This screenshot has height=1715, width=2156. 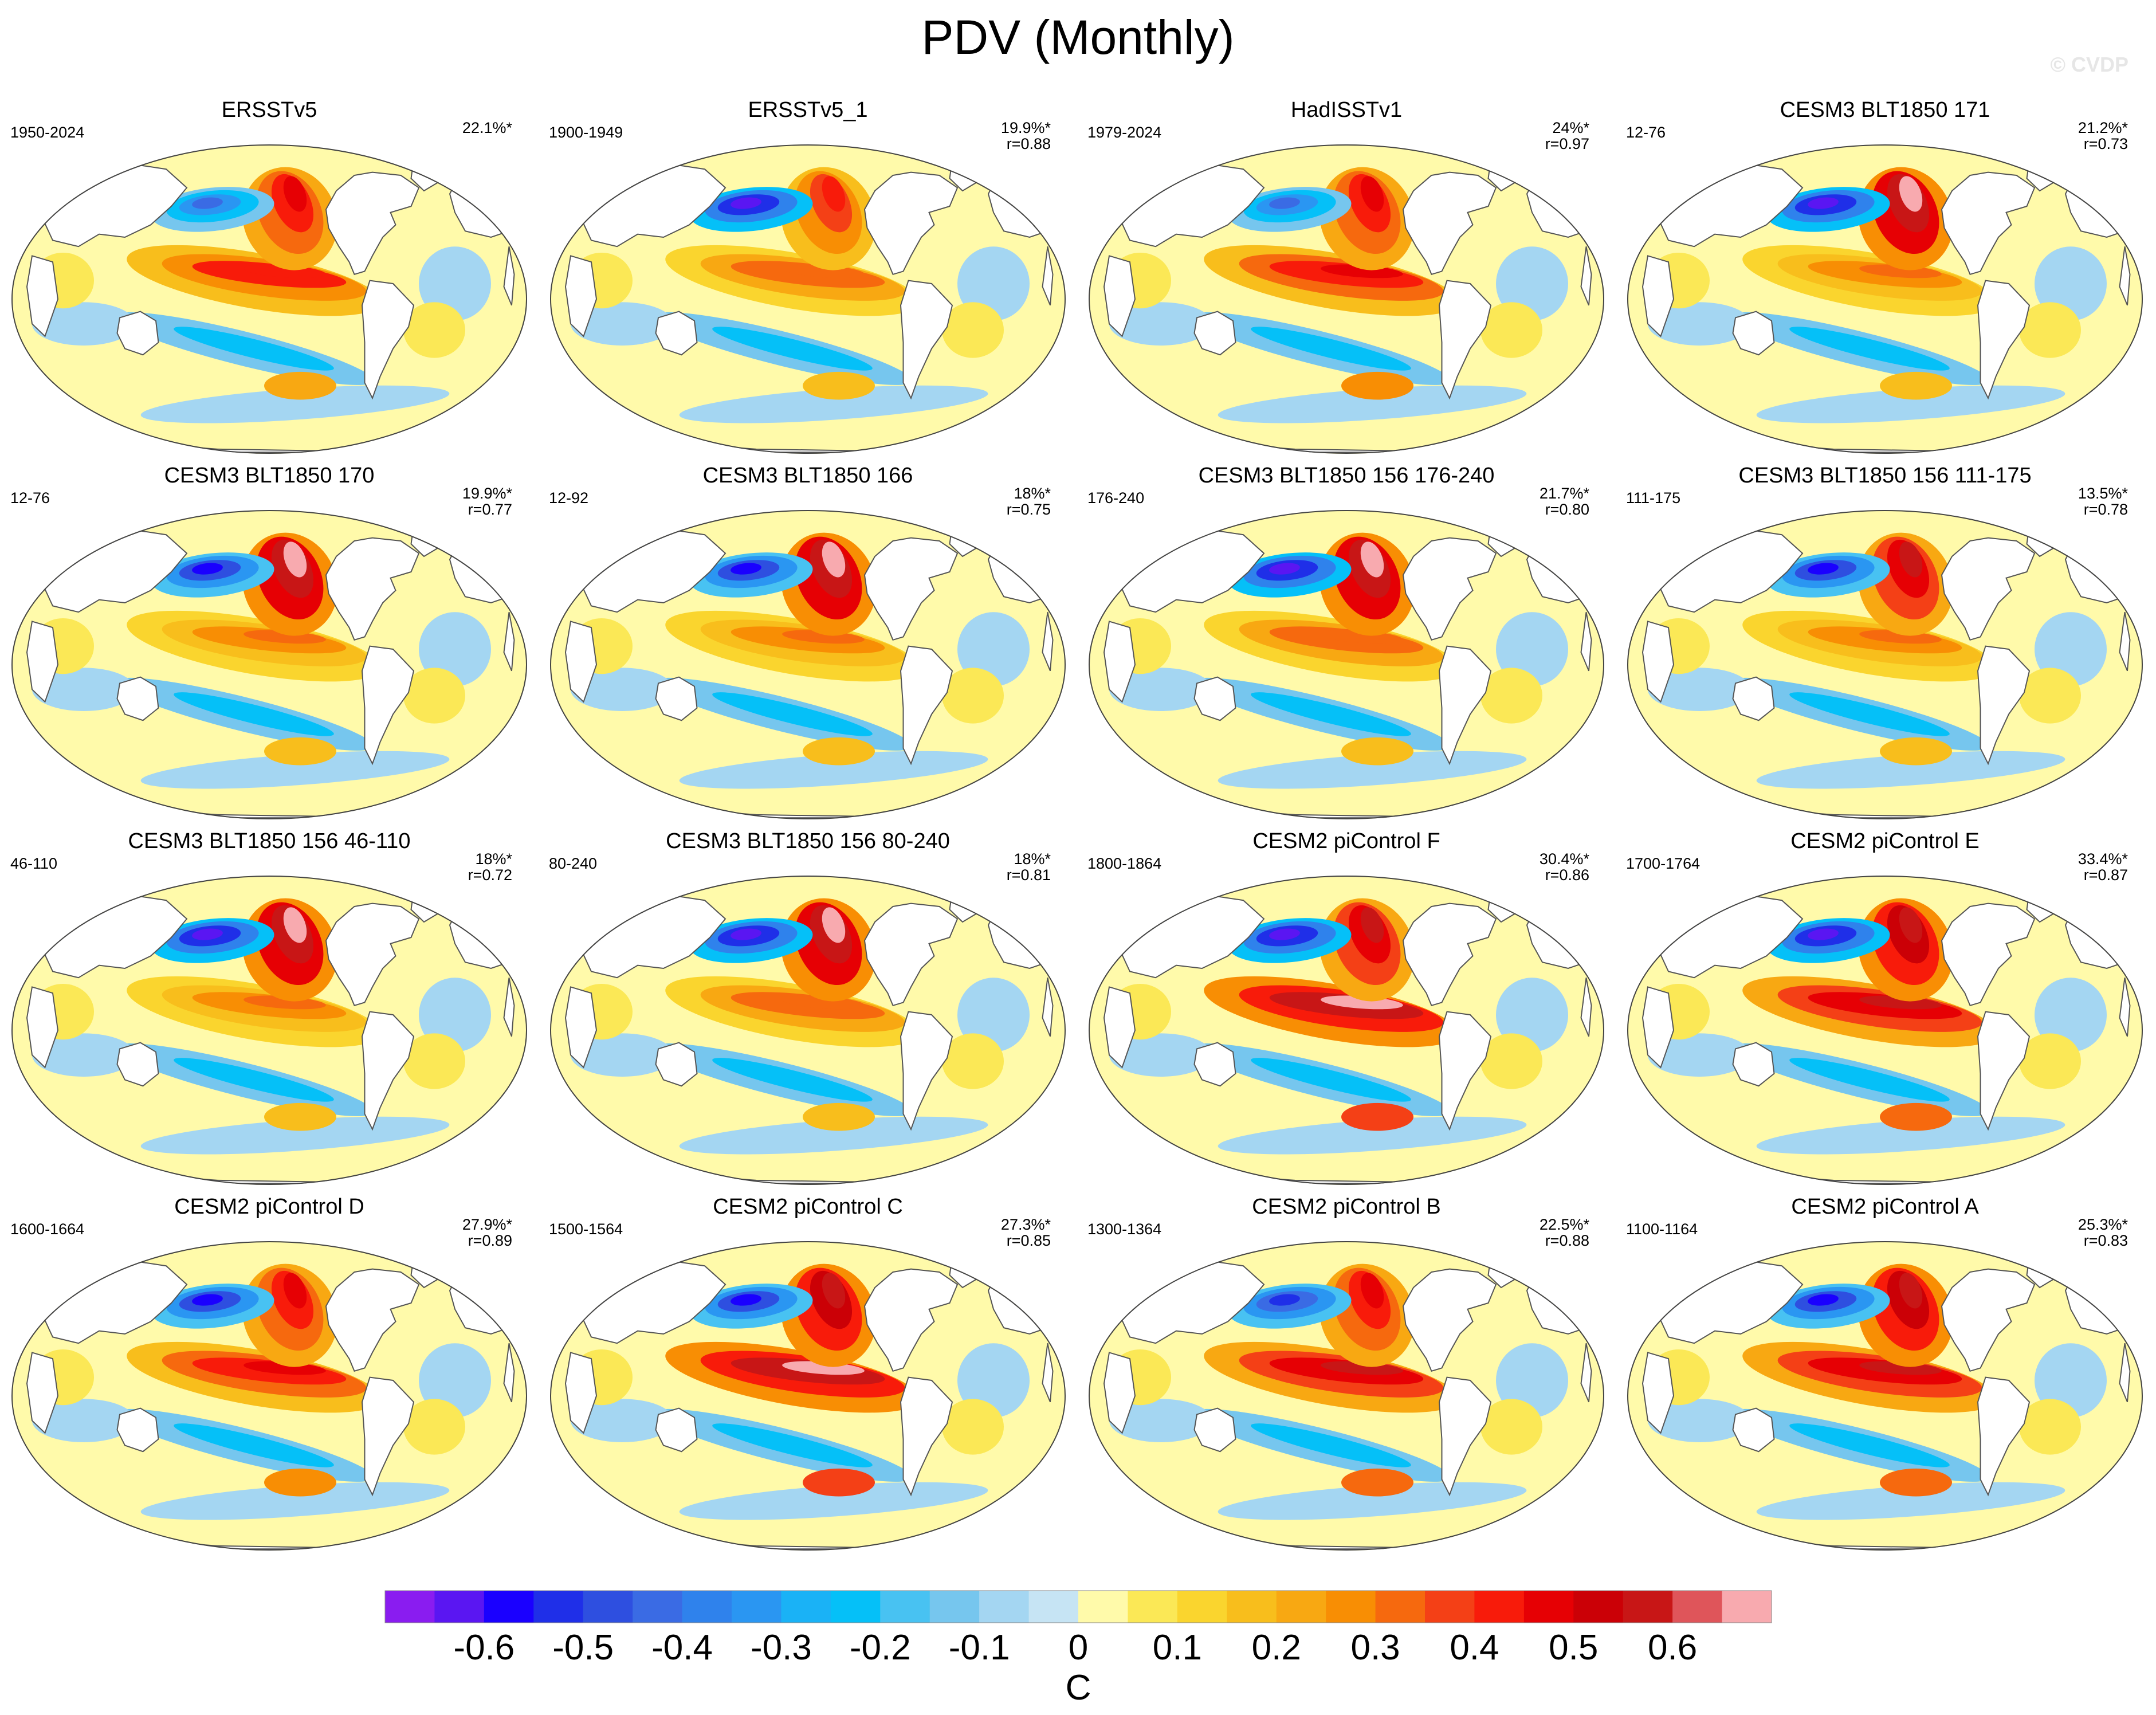 I want to click on map-panel: CESM2 piControl A 1100-1164 25.3%* r=0.83, so click(x=1885, y=1376).